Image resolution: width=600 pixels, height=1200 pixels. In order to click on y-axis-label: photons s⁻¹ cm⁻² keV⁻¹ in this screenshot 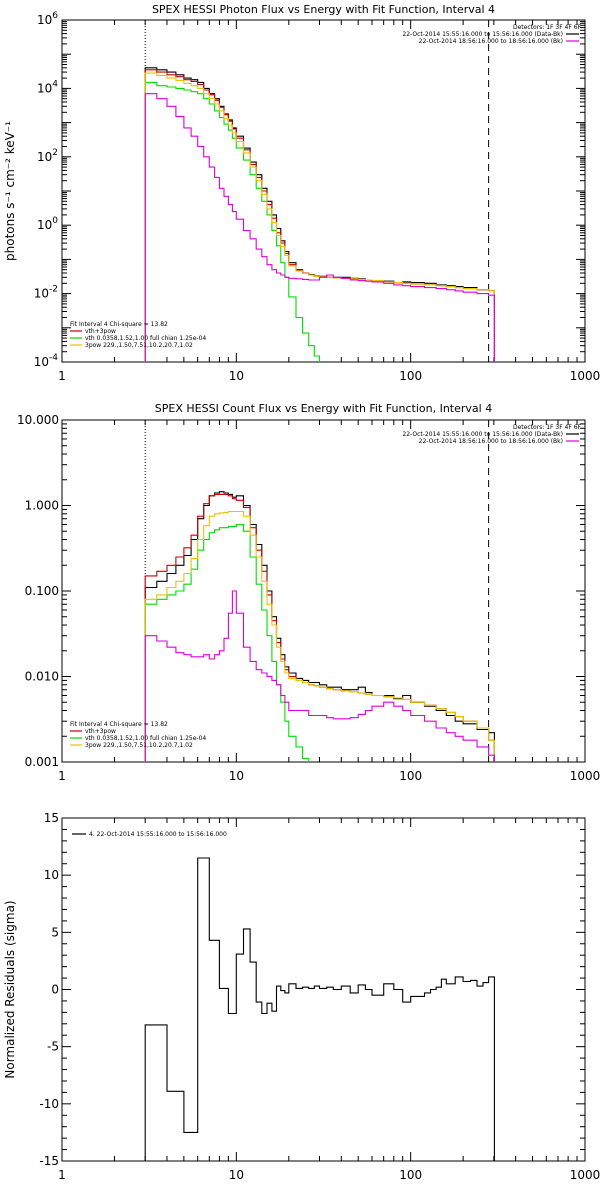, I will do `click(10, 191)`.